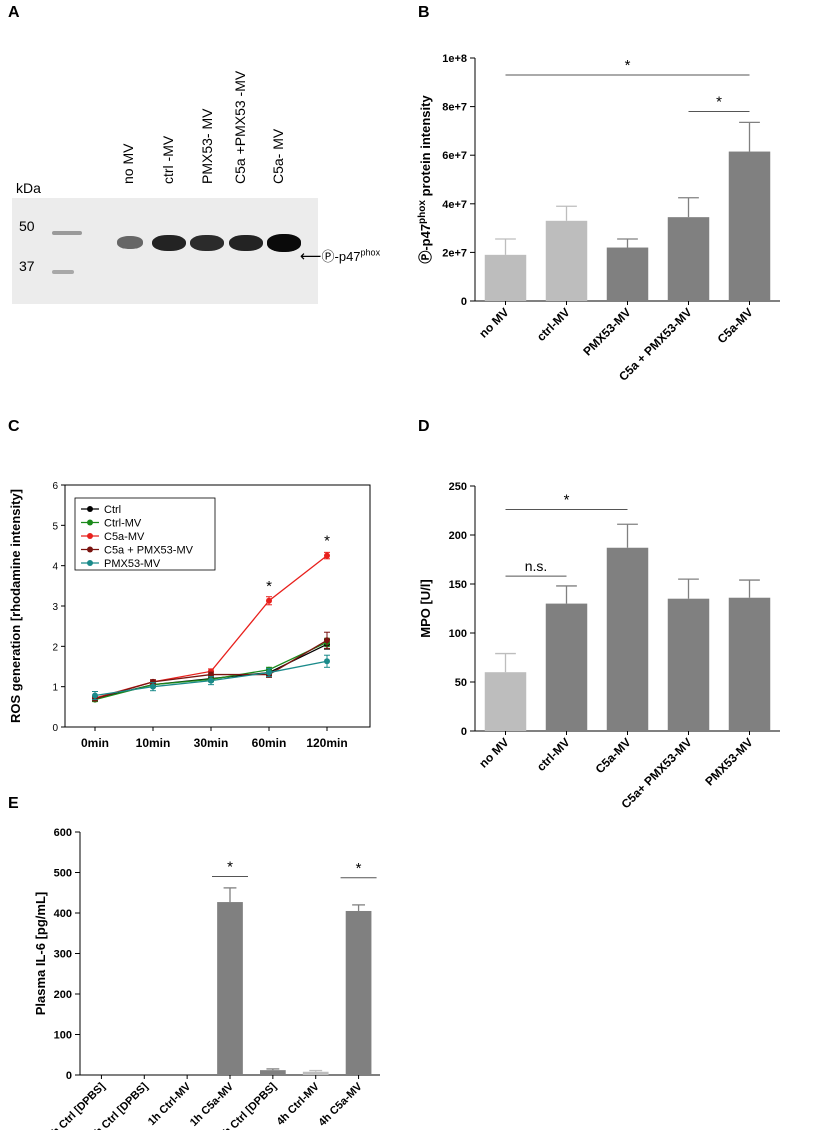 This screenshot has width=829, height=1131. I want to click on kda-label: kDa, so click(28, 188).